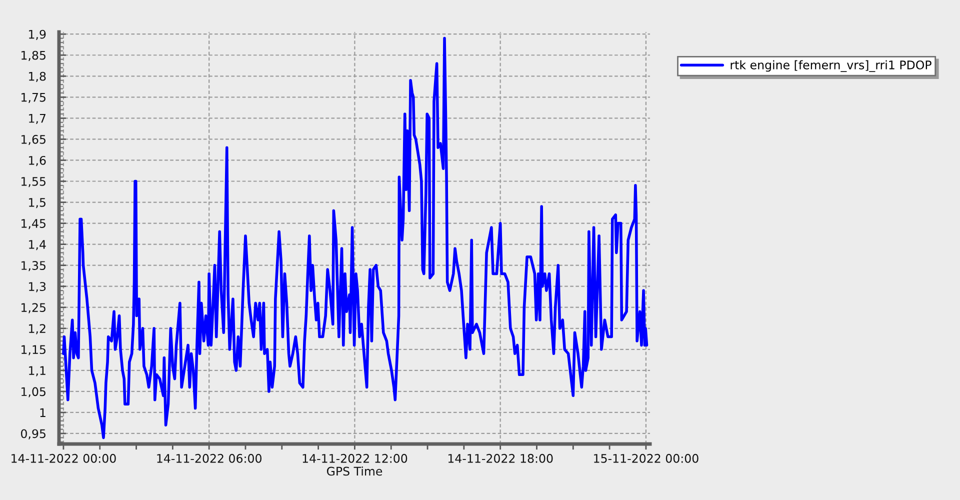  I want to click on y-tick-label: 1,6, so click(37, 161).